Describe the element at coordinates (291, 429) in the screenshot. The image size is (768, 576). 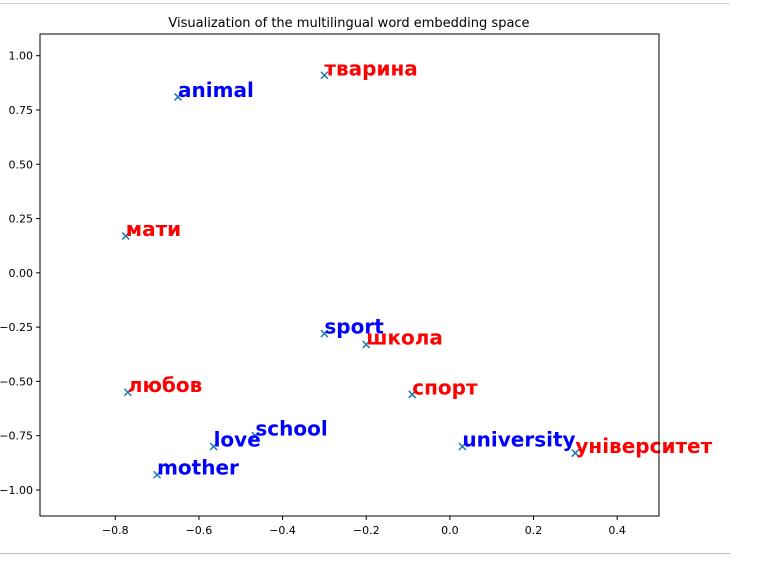
I see `word-label: school` at that location.